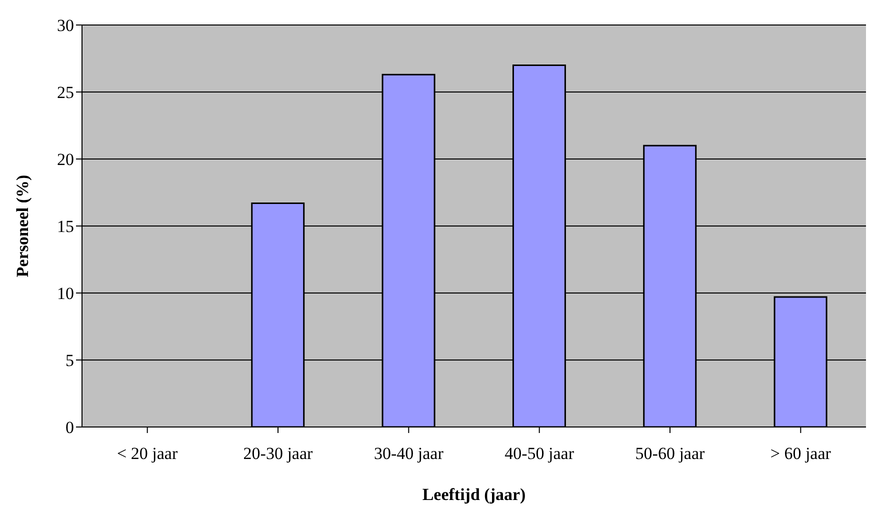 The height and width of the screenshot is (509, 870). I want to click on y-tick-label: 25, so click(65, 92).